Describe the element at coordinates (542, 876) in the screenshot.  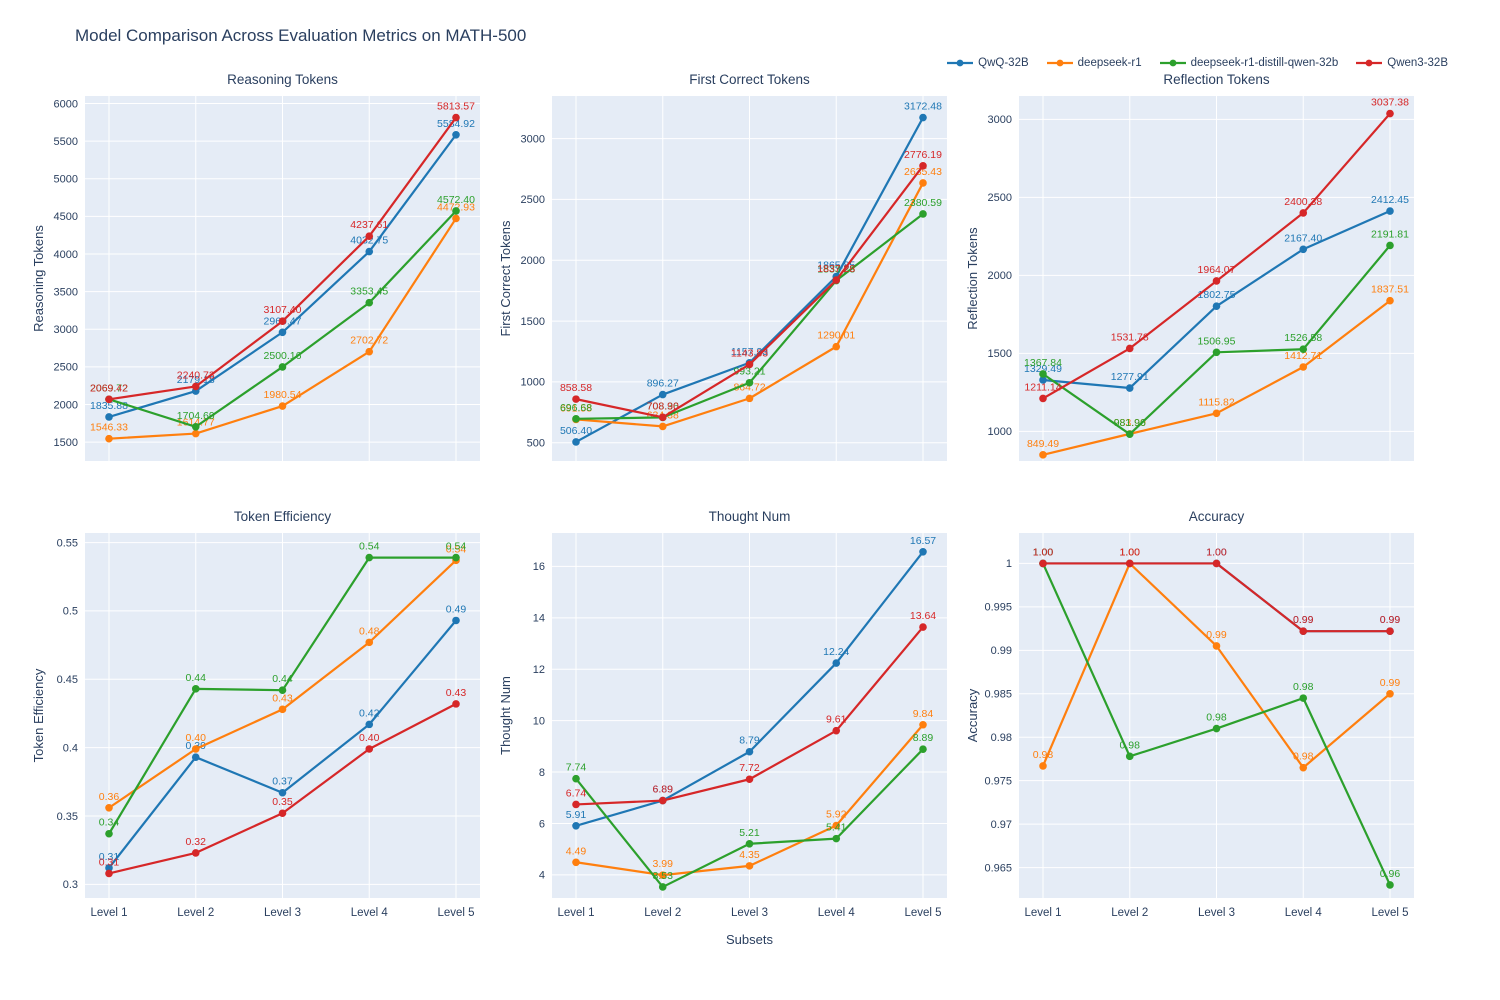
I see `svg-text: 4` at that location.